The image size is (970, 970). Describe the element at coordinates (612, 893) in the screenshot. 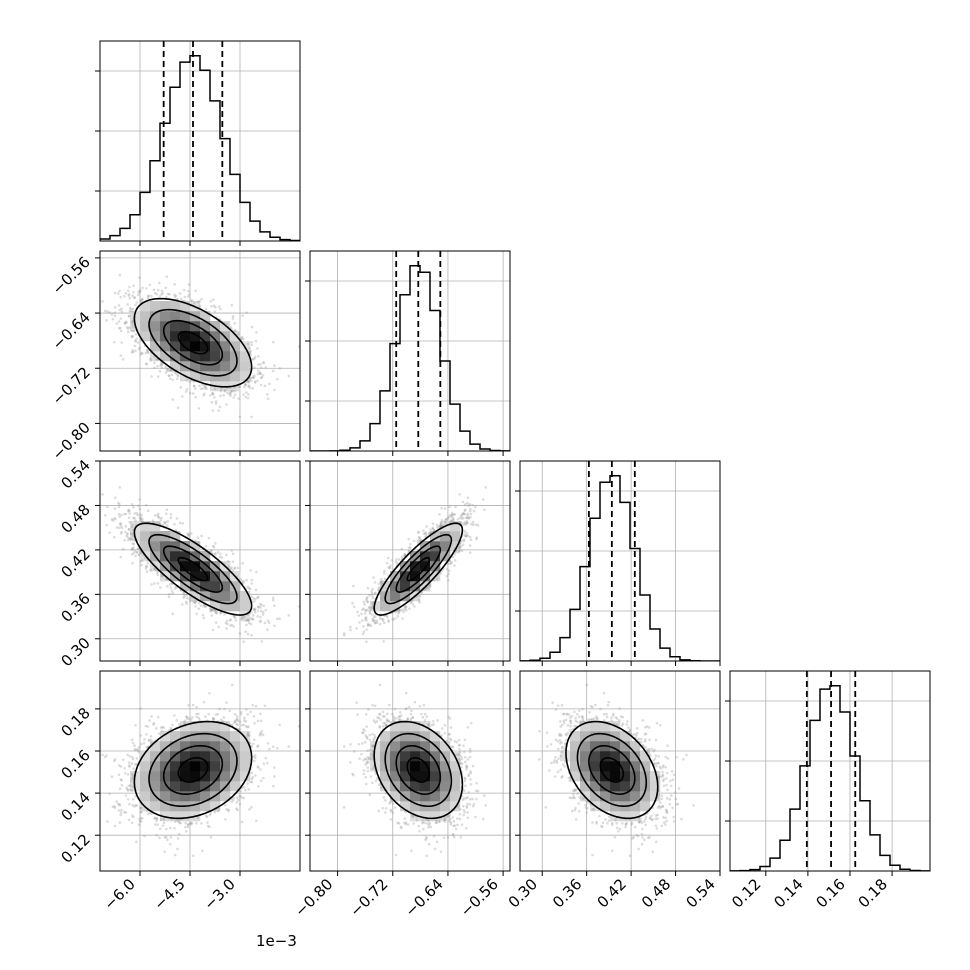

I see `x-tick-label: 0.42` at that location.